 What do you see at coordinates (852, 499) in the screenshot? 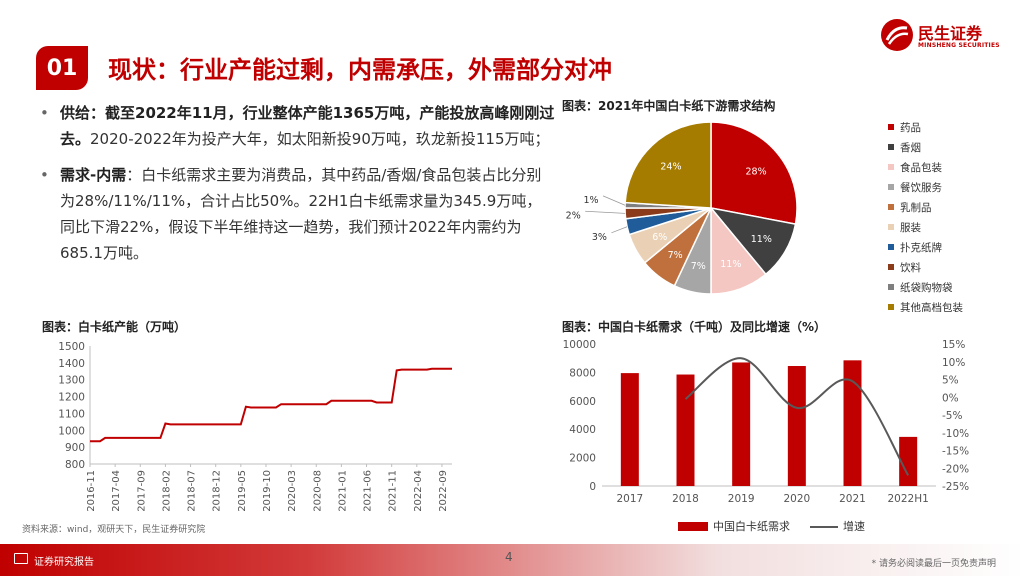
I see `x-tick-label: 2021` at bounding box center [852, 499].